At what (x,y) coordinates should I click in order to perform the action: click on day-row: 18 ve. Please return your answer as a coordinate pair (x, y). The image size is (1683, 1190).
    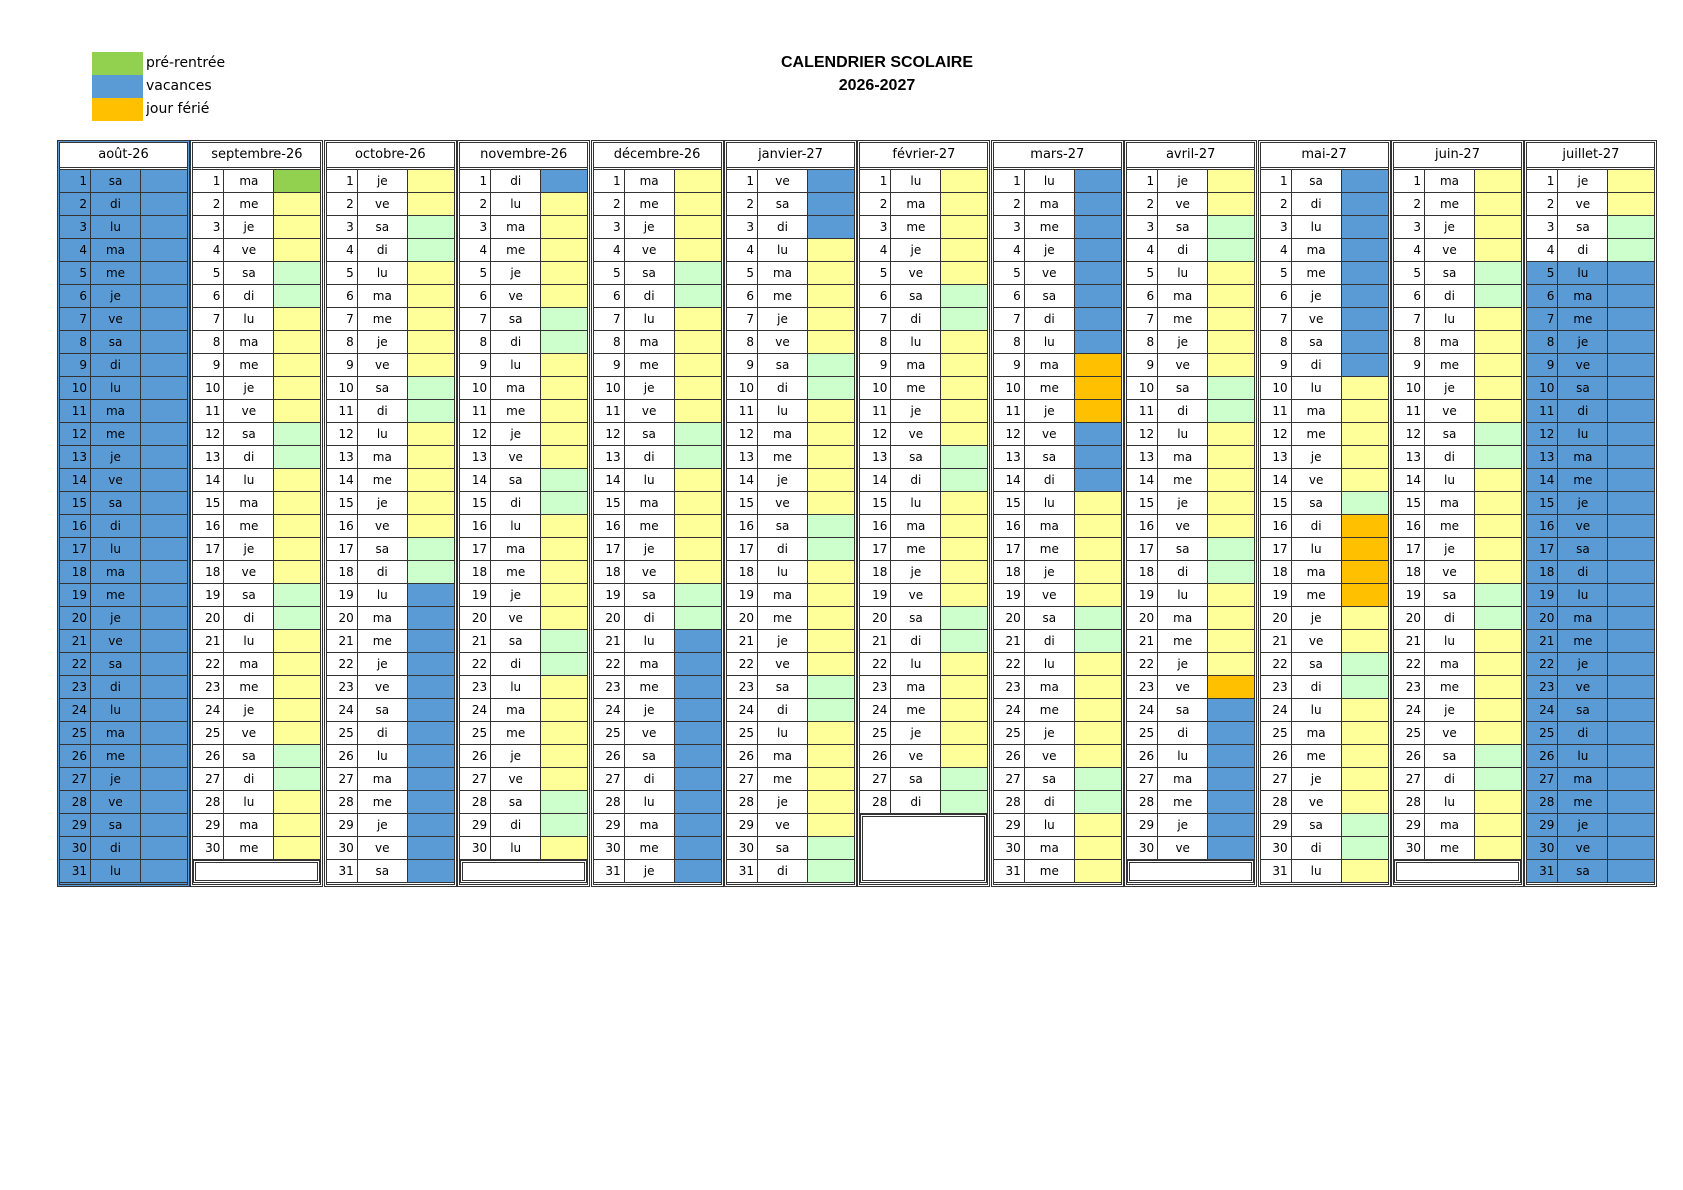
    Looking at the image, I should click on (1457, 572).